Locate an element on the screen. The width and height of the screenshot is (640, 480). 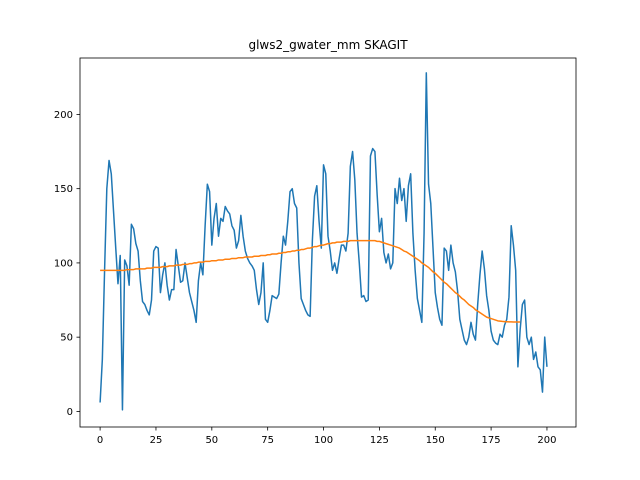
x-axis: 0 25 50 75 100 125 150 175 200 is located at coordinates (327, 436).